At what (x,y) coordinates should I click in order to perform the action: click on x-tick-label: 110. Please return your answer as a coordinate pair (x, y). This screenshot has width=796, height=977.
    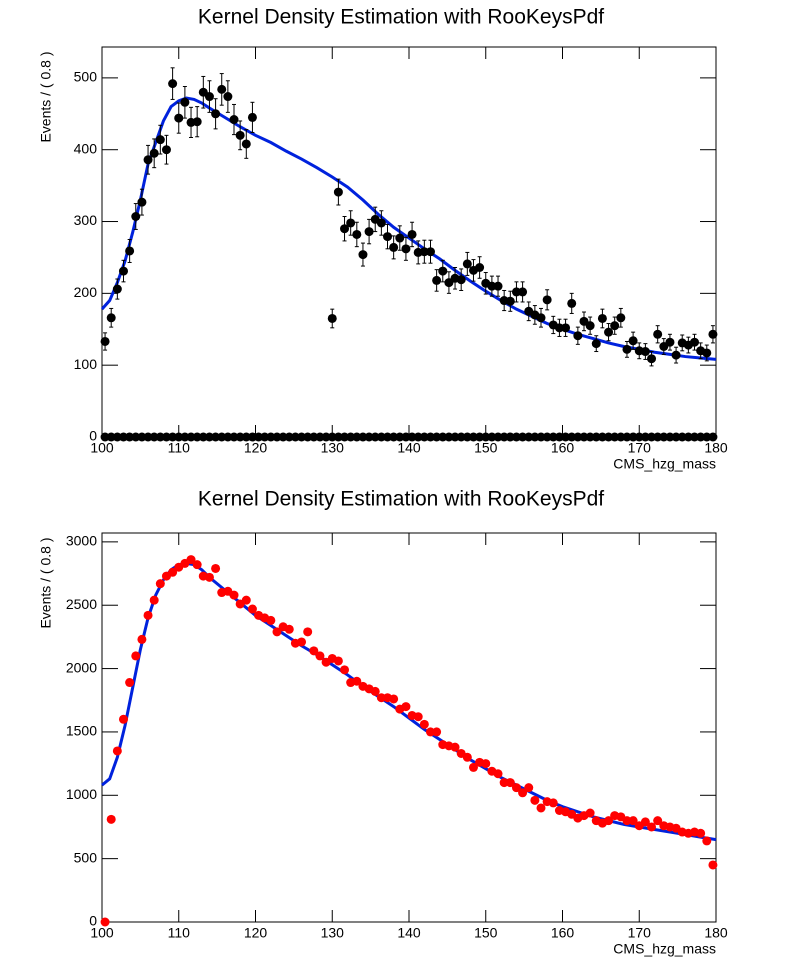
    Looking at the image, I should click on (179, 933).